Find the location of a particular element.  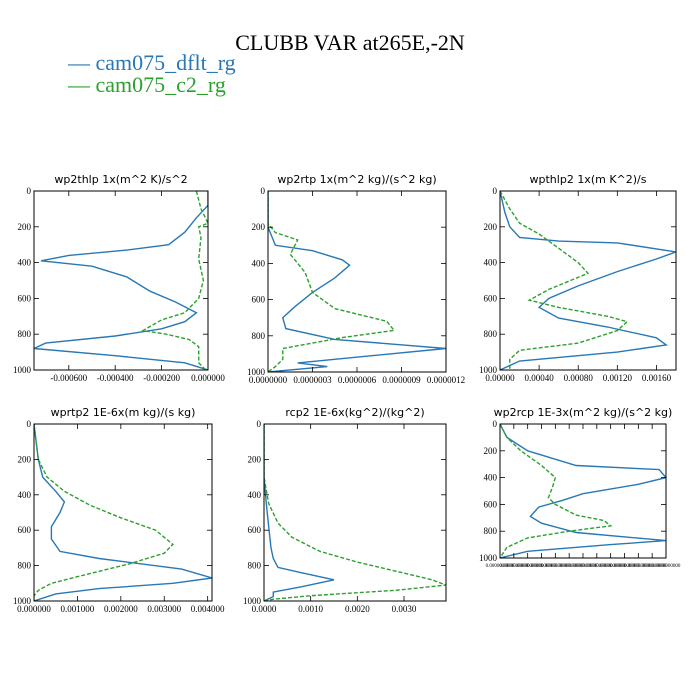

panel-title: wp2rtp 1x(m^2 kg)/(s^2 kg) is located at coordinates (356, 179).